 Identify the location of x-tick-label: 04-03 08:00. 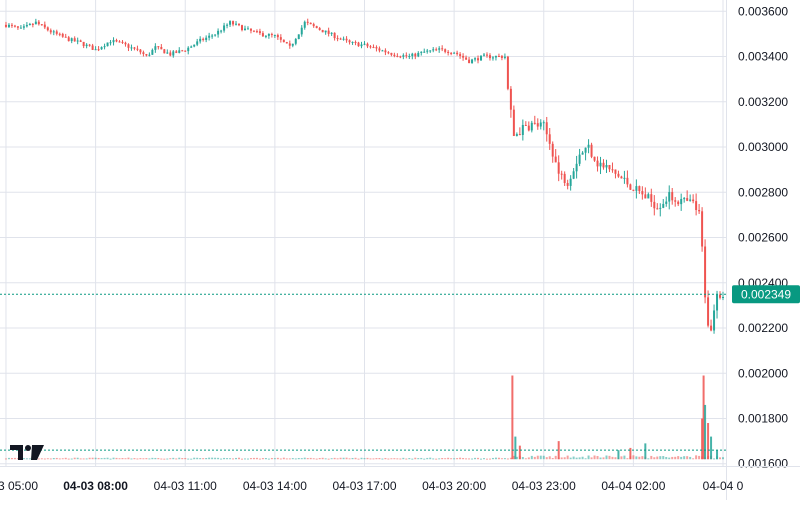
(95, 486).